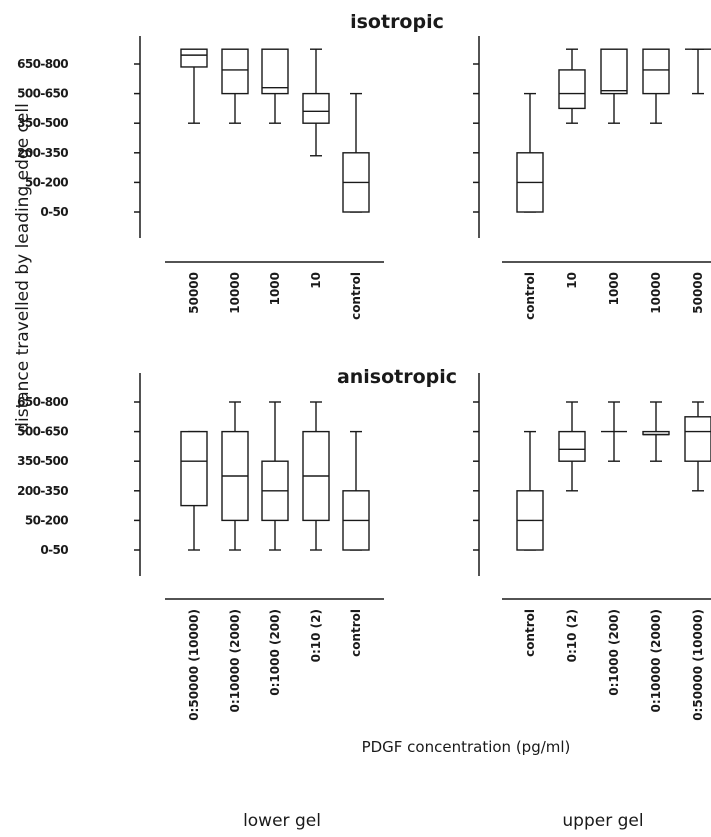  I want to click on chart-title: anisotropic, so click(397, 377).